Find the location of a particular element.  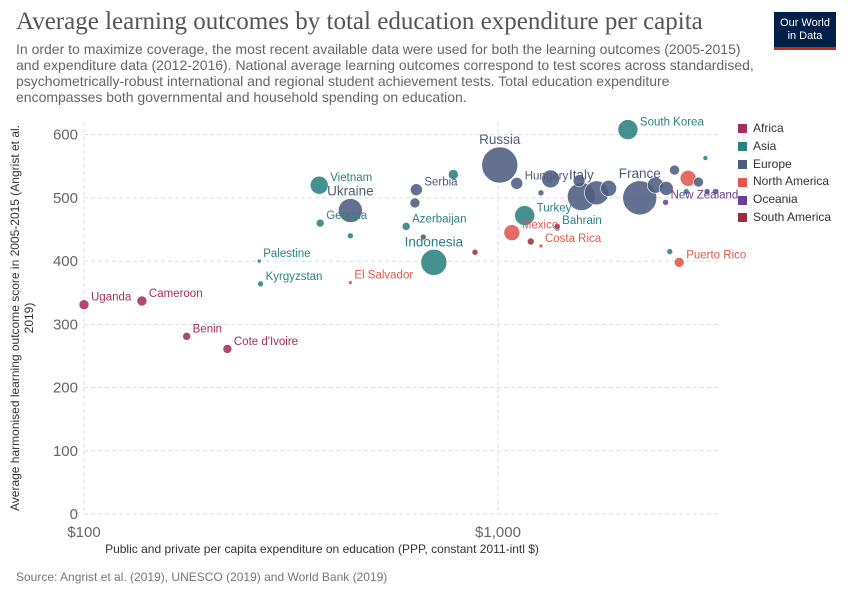

point-label: Costa Rica is located at coordinates (573, 239).